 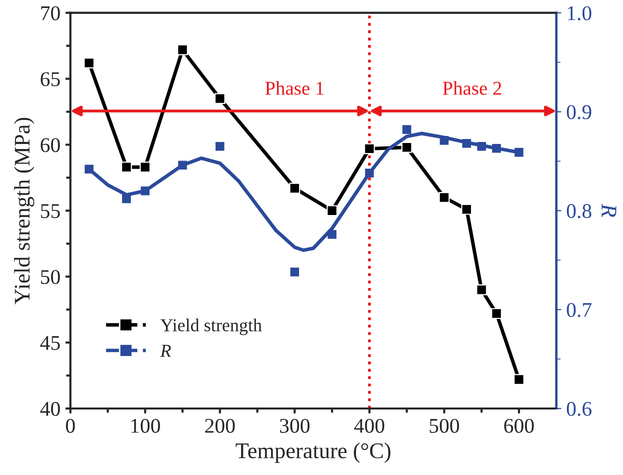 I want to click on y-tick-label: 50, so click(x=50, y=277).